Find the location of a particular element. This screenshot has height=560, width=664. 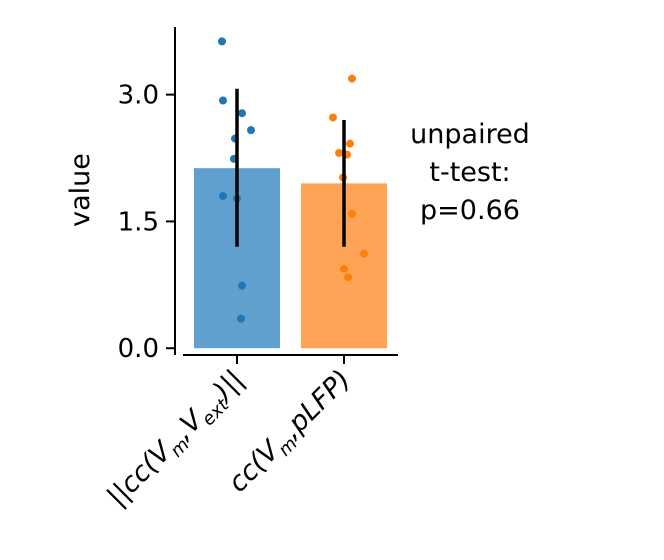

y-tick-label: 1.5 is located at coordinates (138, 222).